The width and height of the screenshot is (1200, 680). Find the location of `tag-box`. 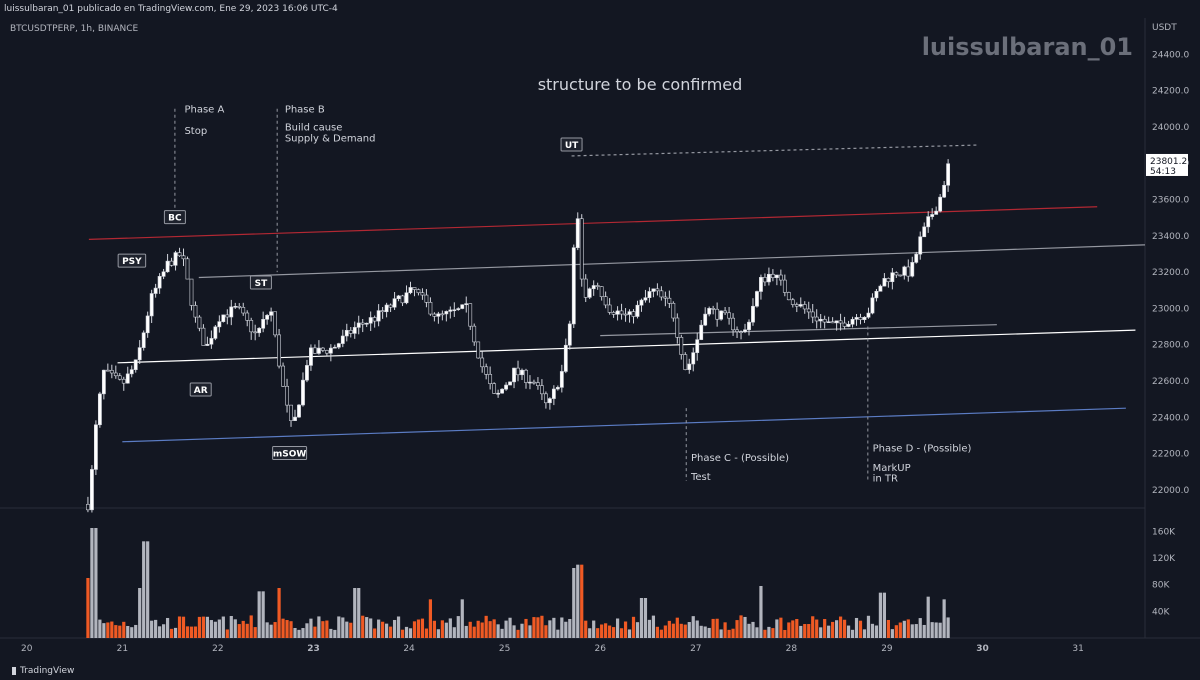

tag-box is located at coordinates (571, 144).